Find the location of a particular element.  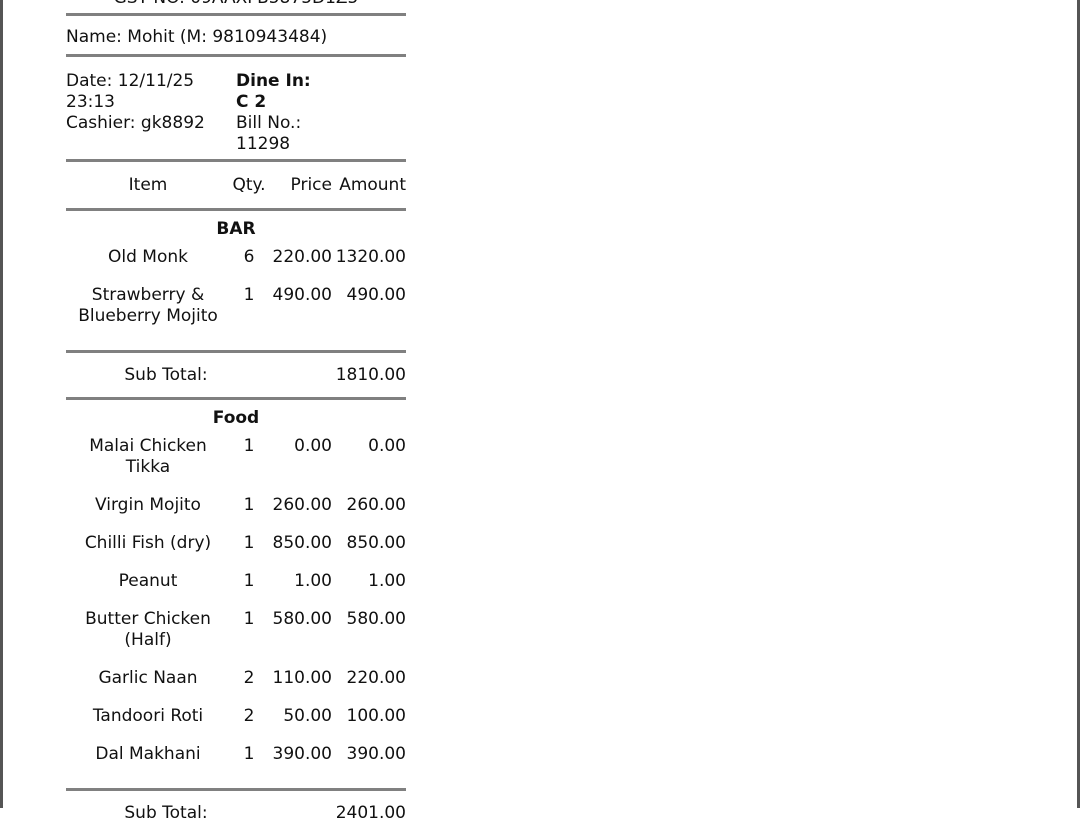

item-name: Tandoori Roti is located at coordinates (148, 716).